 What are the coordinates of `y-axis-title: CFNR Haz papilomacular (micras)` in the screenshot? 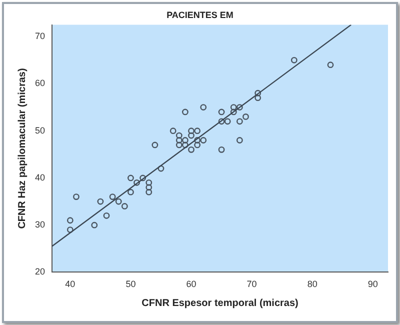 It's located at (22, 148).